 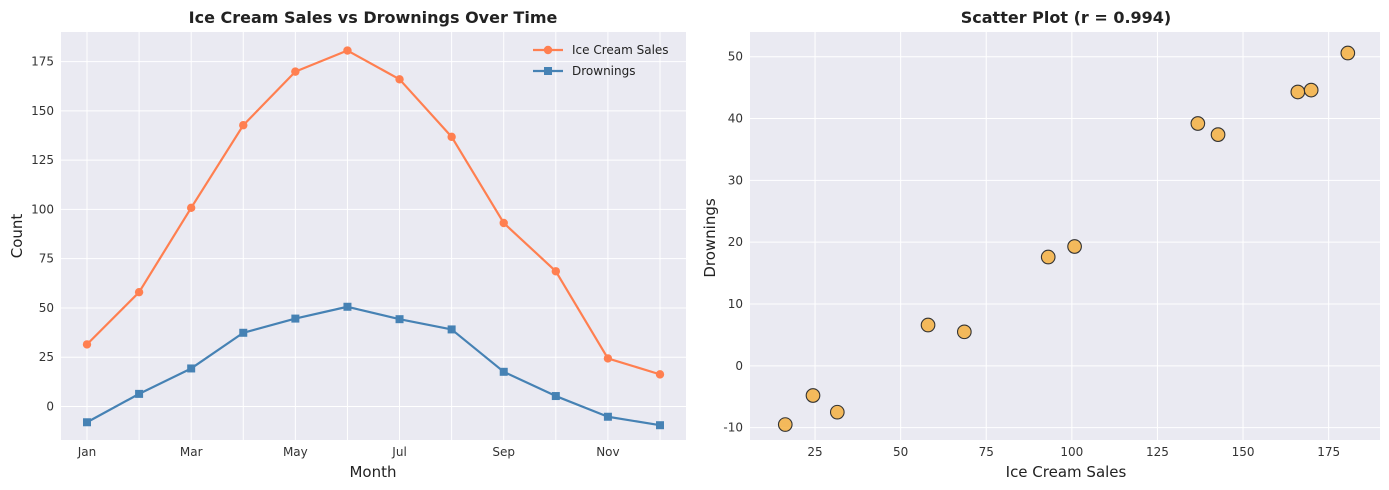 I want to click on scatter-chart-title: Scatter Plot (r = 0.994), so click(x=1066, y=17).